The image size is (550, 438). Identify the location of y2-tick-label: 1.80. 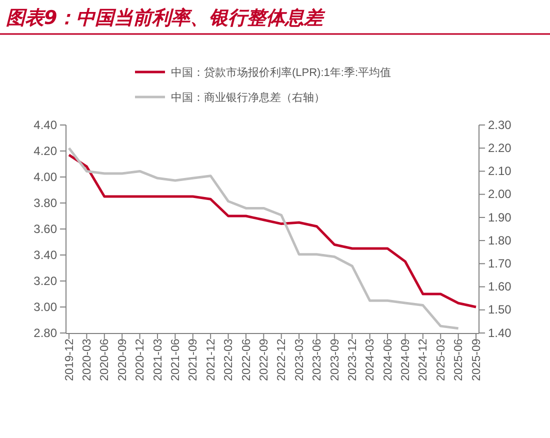
(500, 240).